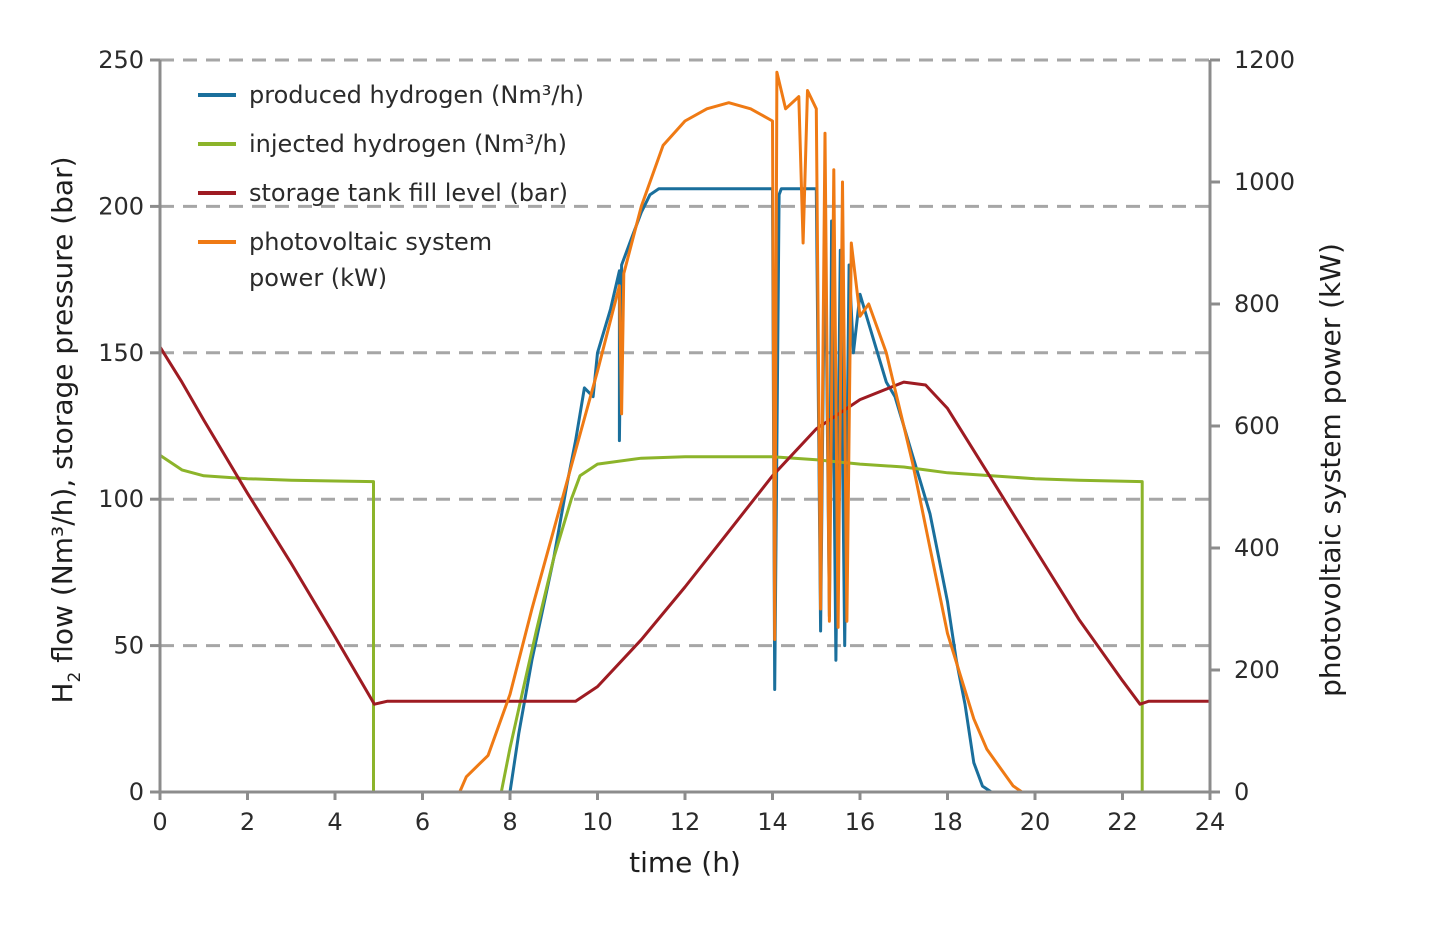 The image size is (1440, 934). What do you see at coordinates (408, 144) in the screenshot?
I see `legend-label: injected hydrogen (Nm³/h)` at bounding box center [408, 144].